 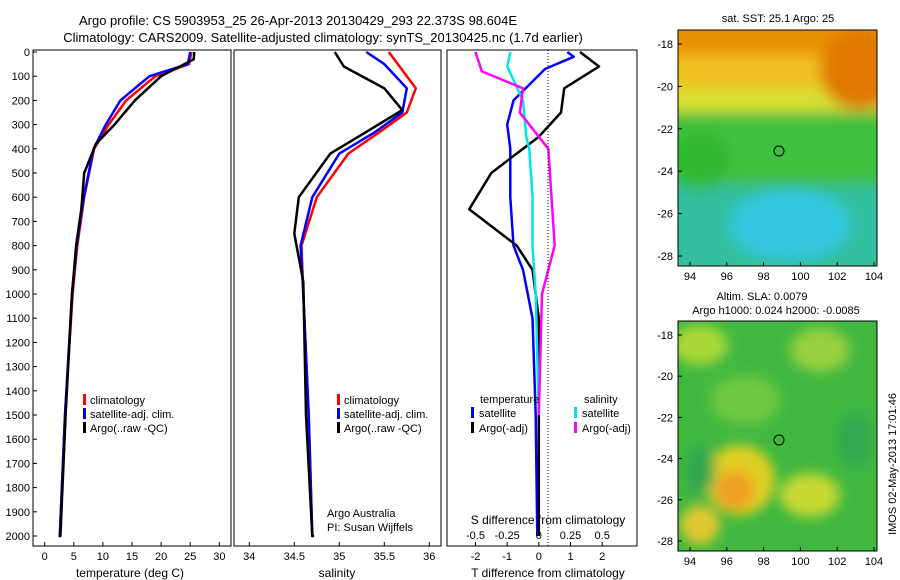 What do you see at coordinates (18, 464) in the screenshot?
I see `depth-tick-label: 1700` at bounding box center [18, 464].